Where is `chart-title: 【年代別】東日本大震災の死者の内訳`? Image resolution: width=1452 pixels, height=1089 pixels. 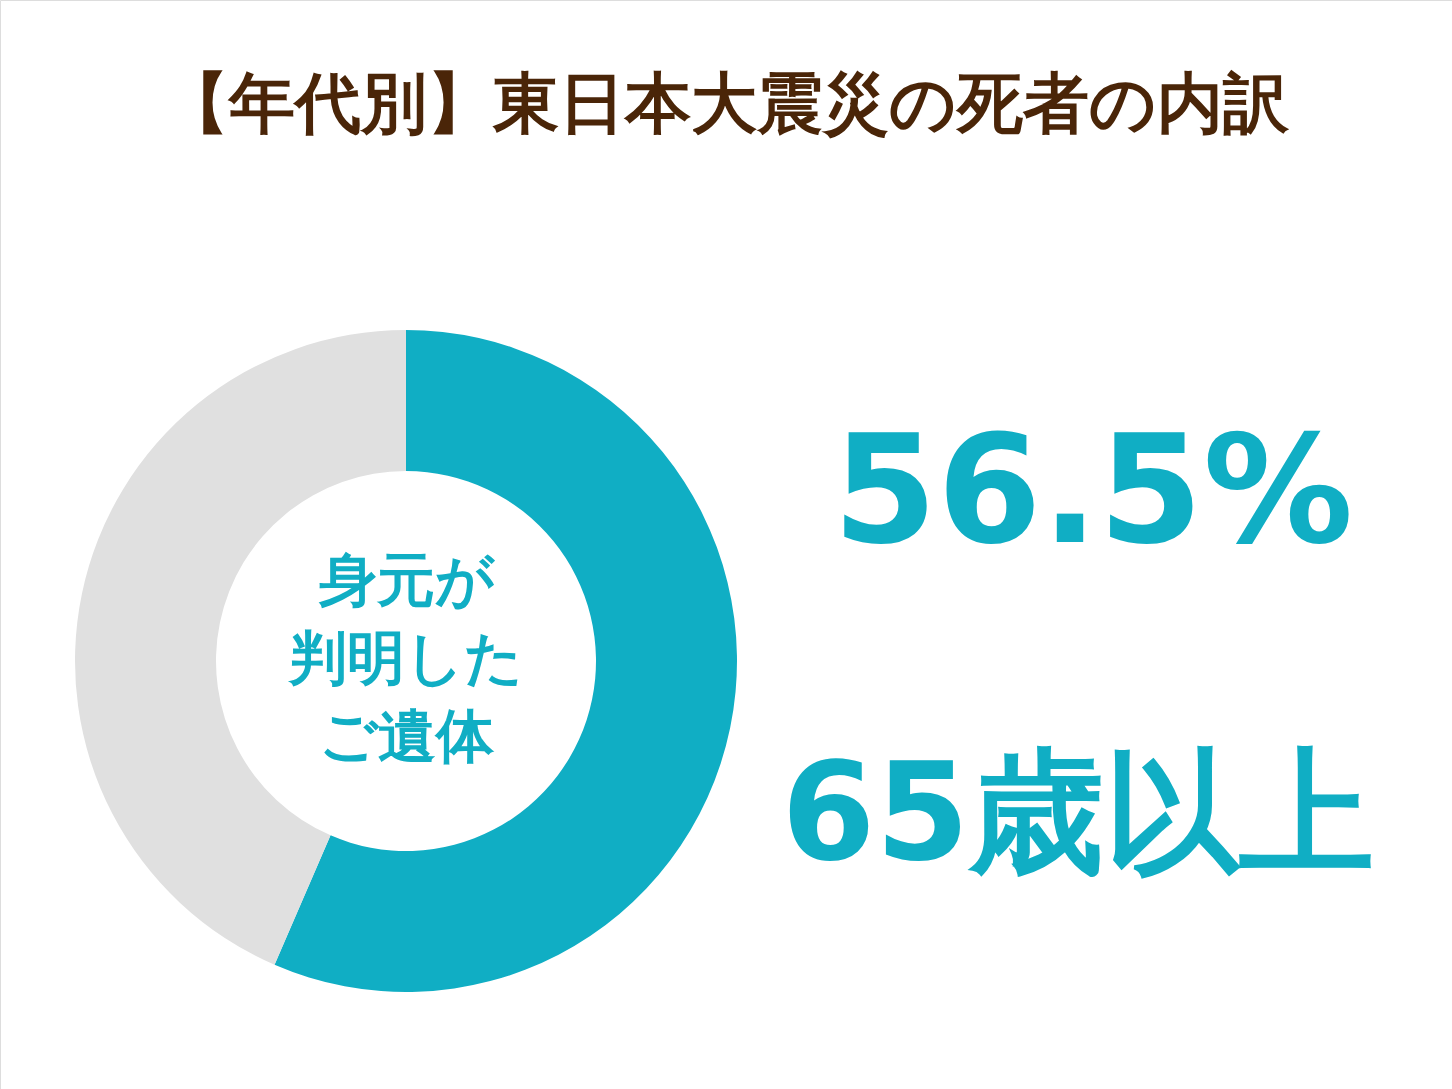 chart-title: 【年代別】東日本大震災の死者の内訳 is located at coordinates (726, 103).